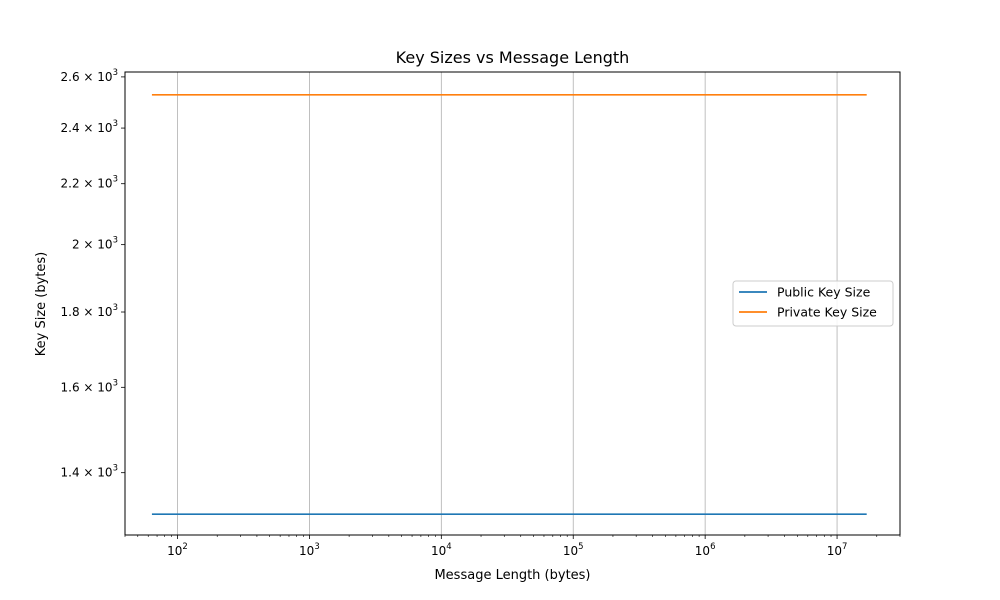 The height and width of the screenshot is (600, 1000). What do you see at coordinates (177, 550) in the screenshot?
I see `x-tick-label: 10²` at bounding box center [177, 550].